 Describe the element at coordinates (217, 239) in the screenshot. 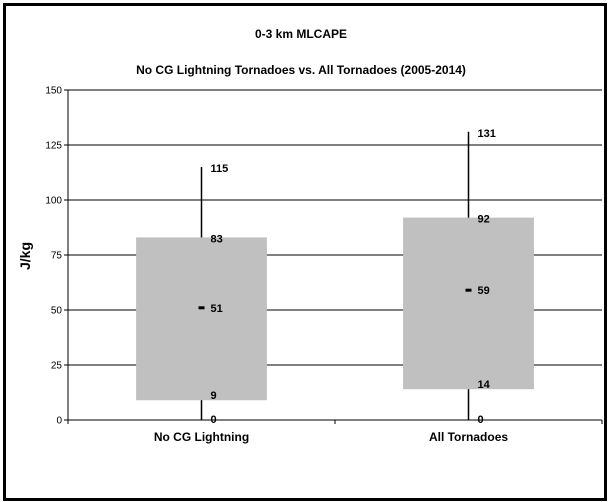

I see `q3-label: 83` at that location.